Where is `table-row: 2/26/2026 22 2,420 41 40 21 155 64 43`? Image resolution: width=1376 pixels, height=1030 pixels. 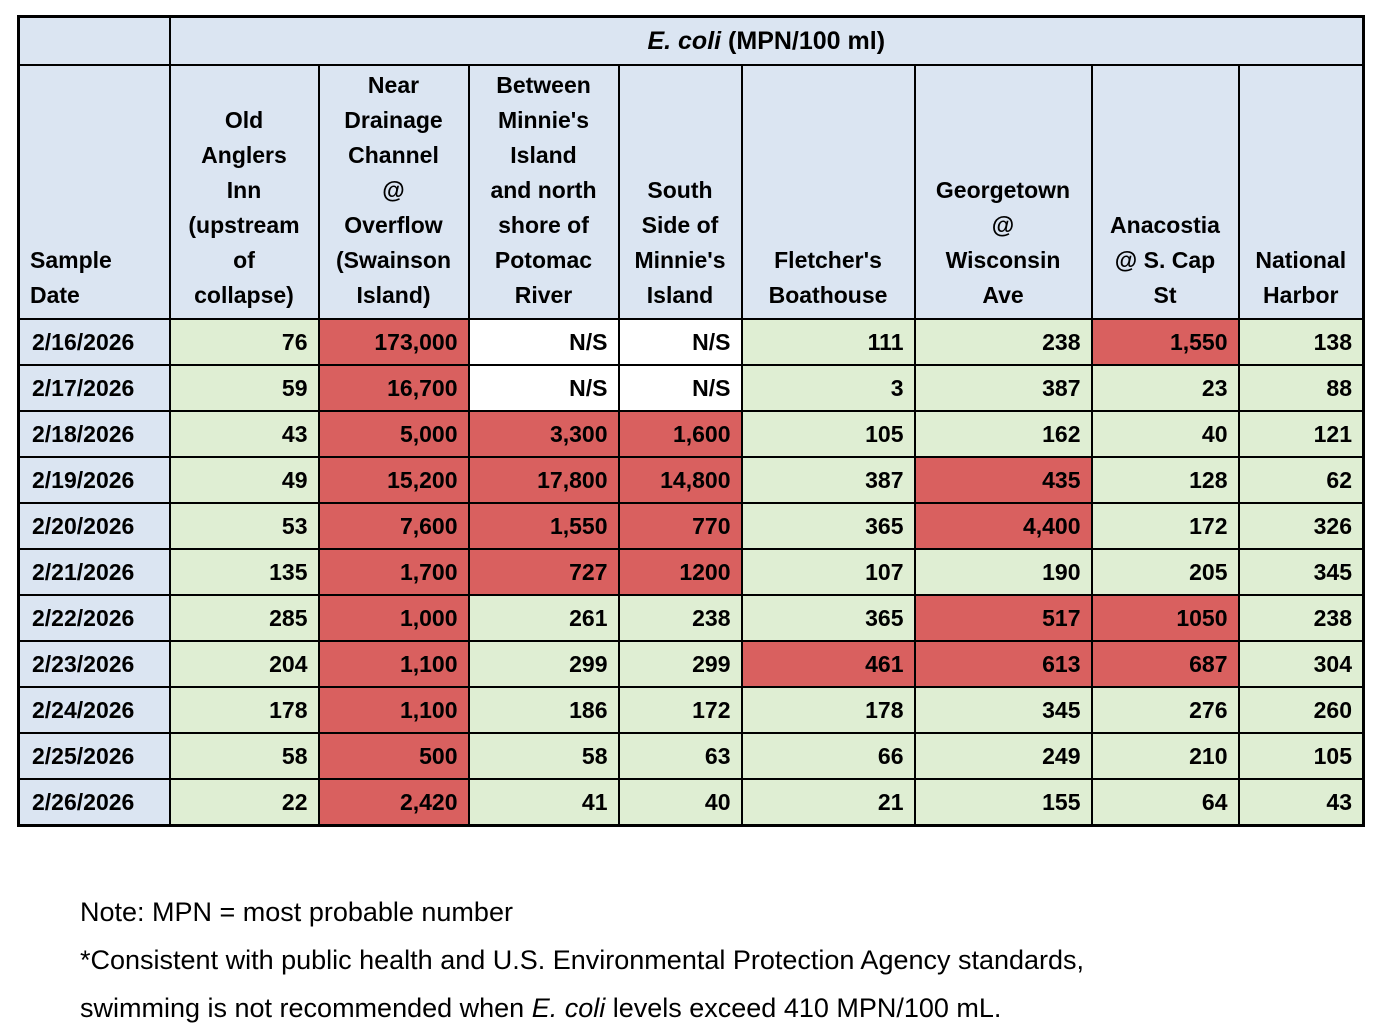
table-row: 2/26/2026 22 2,420 41 40 21 155 64 43 is located at coordinates (691, 802).